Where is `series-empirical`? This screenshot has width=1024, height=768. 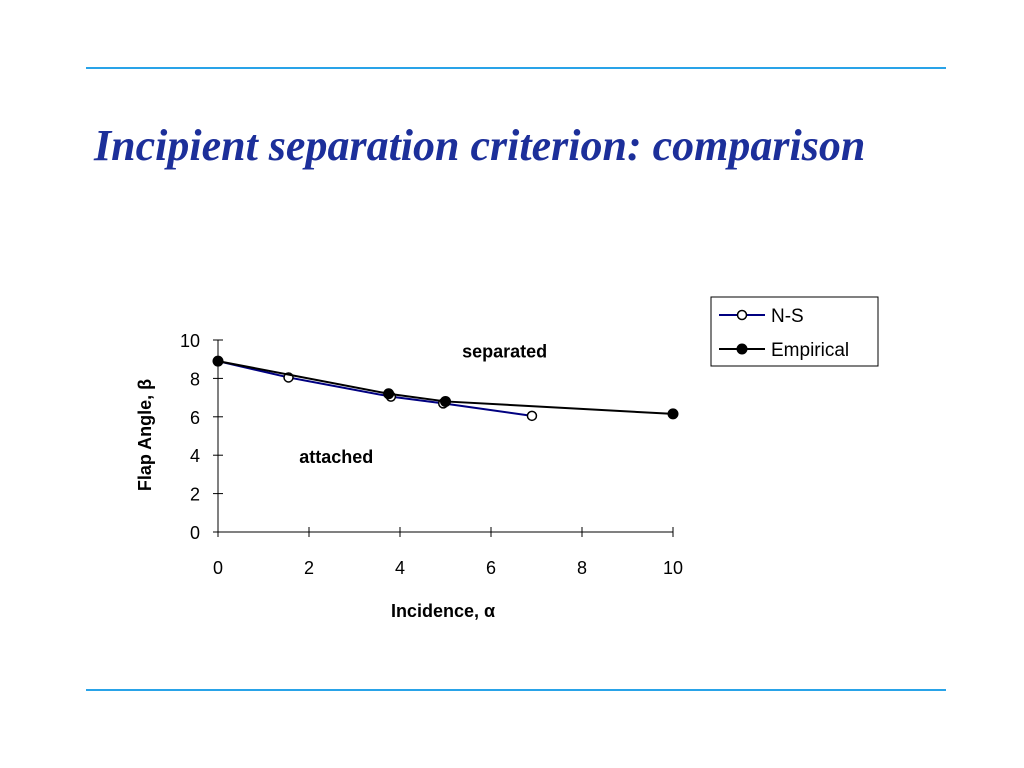
series-empirical is located at coordinates (445, 387).